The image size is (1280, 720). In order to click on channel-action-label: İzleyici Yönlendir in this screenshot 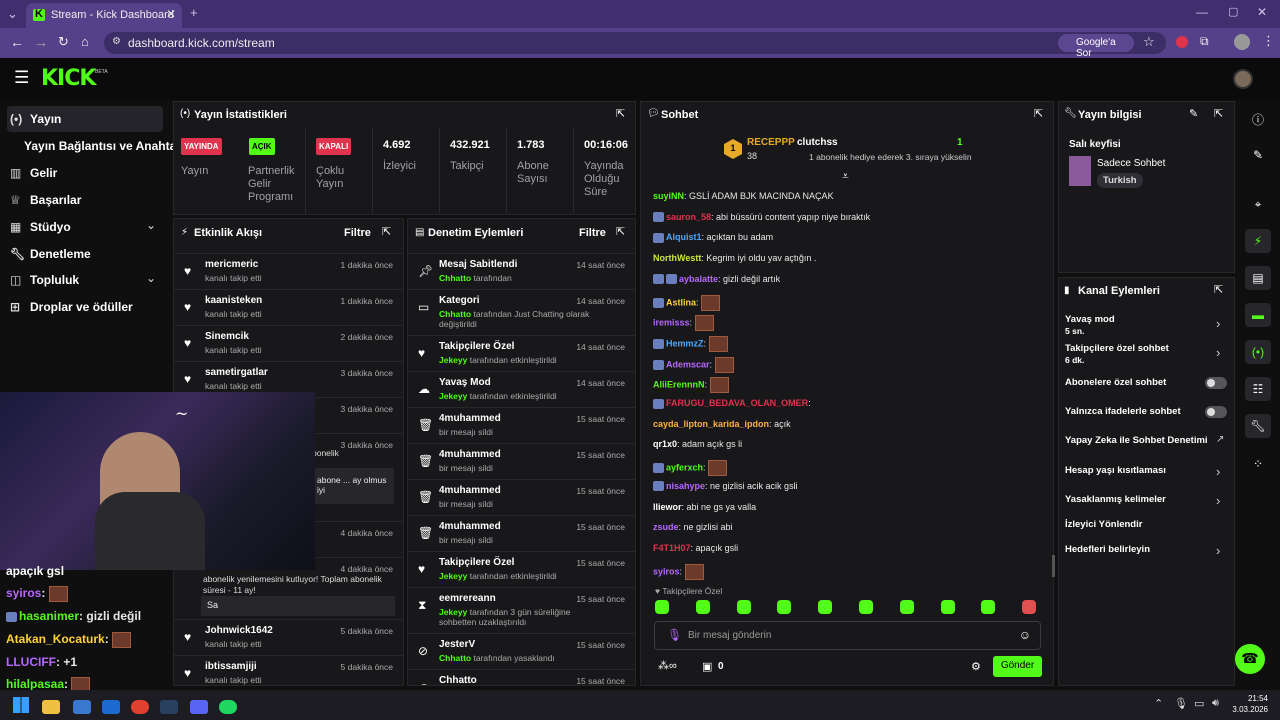, I will do `click(1104, 524)`.